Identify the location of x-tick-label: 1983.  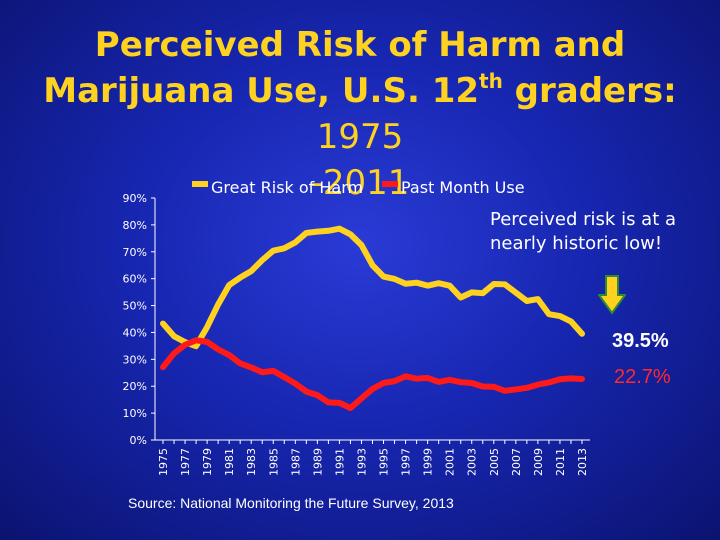
(251, 462).